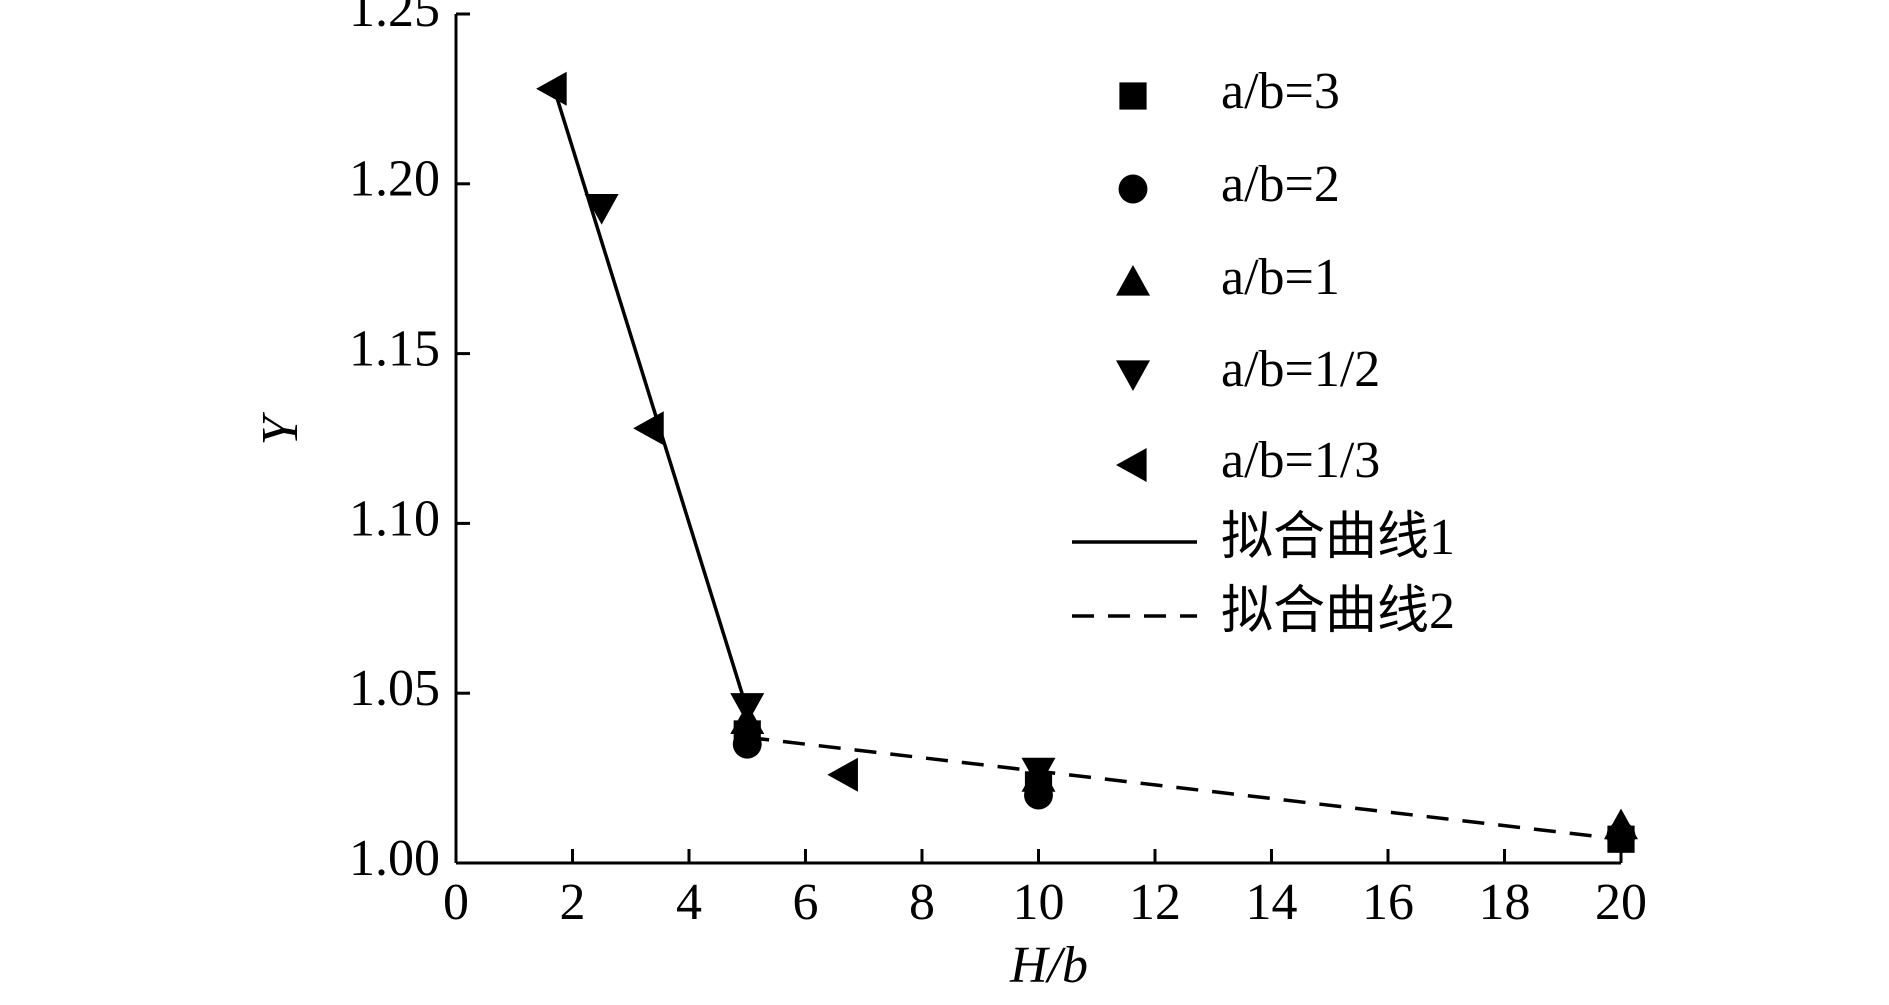 This screenshot has width=1889, height=1005. Describe the element at coordinates (1048, 965) in the screenshot. I see `x-axis-label: H/b` at that location.